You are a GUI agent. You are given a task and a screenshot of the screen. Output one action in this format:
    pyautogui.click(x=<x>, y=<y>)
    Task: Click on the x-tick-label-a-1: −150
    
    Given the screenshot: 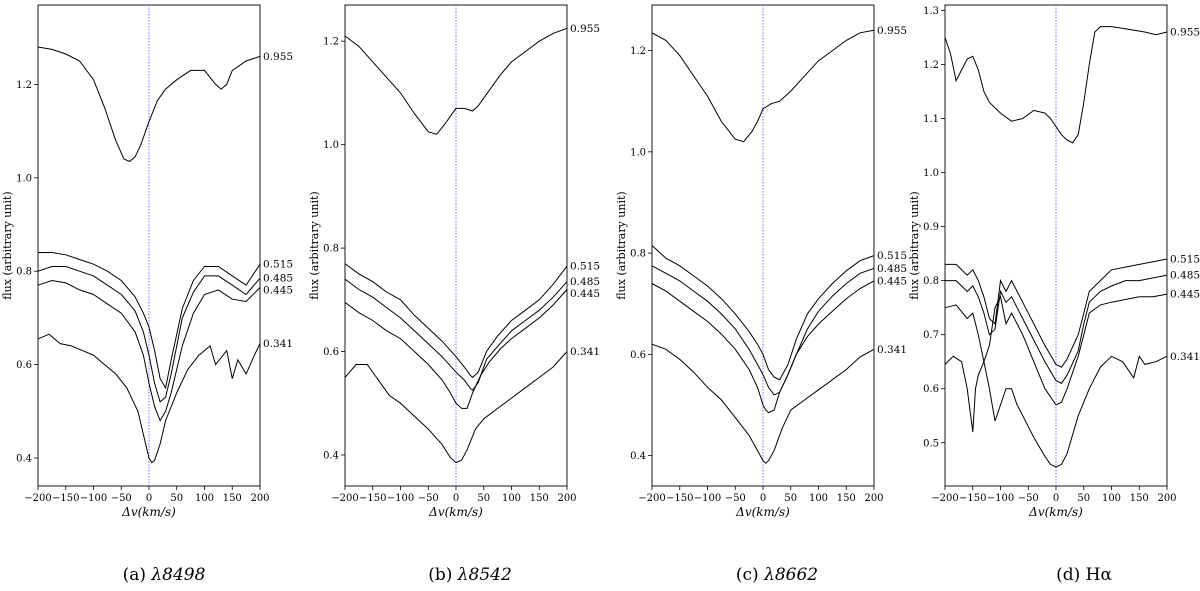 What is the action you would take?
    pyautogui.click(x=65, y=498)
    